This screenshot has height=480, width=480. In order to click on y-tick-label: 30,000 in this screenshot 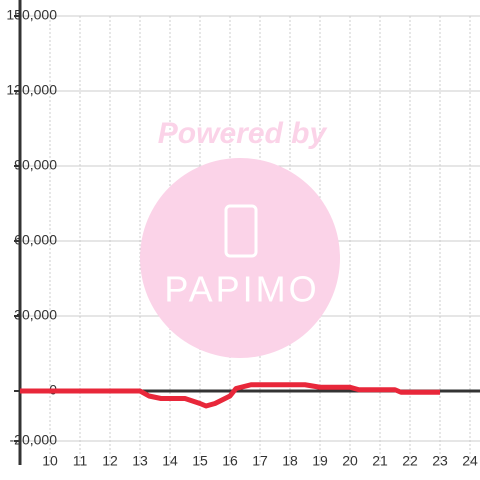, I will do `click(35, 315)`.